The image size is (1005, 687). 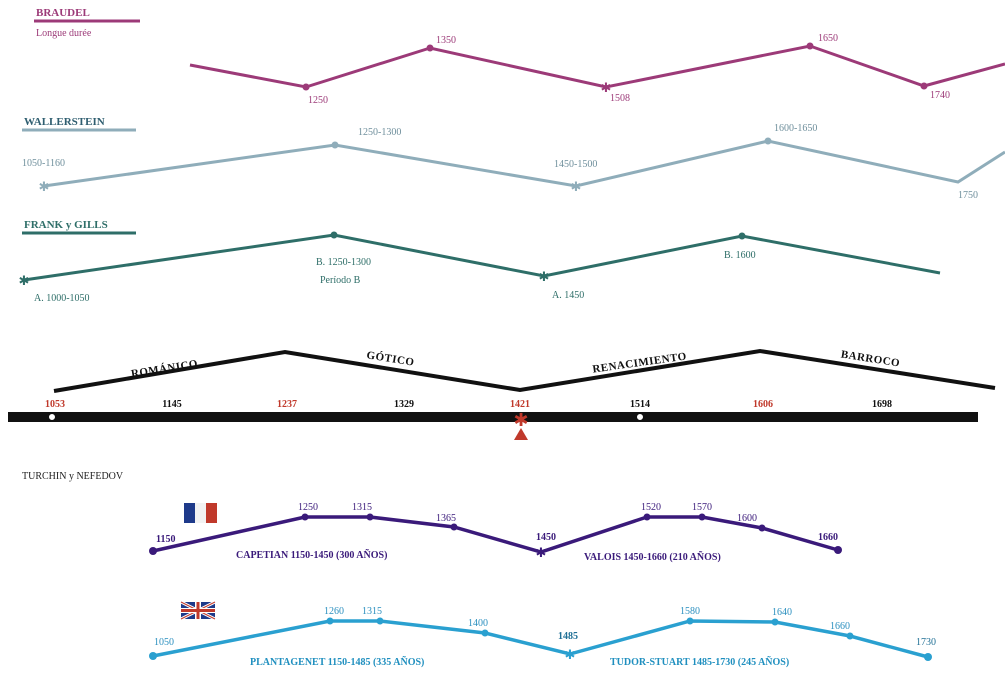 What do you see at coordinates (640, 404) in the screenshot?
I see `timeline-tick-label: 1514` at bounding box center [640, 404].